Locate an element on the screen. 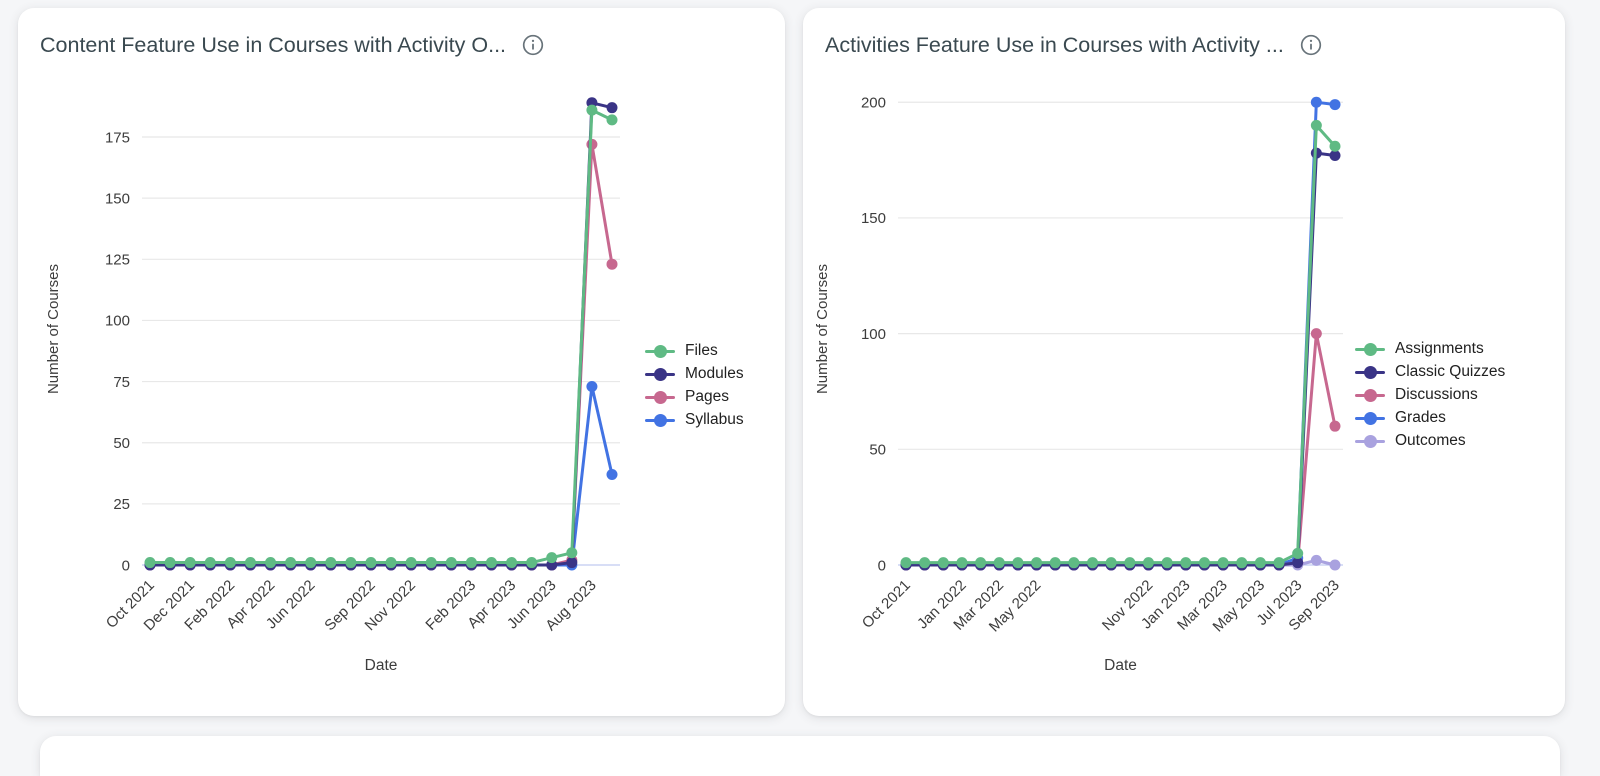 The width and height of the screenshot is (1600, 776). x-tick-label: Oct 2021 is located at coordinates (886, 604).